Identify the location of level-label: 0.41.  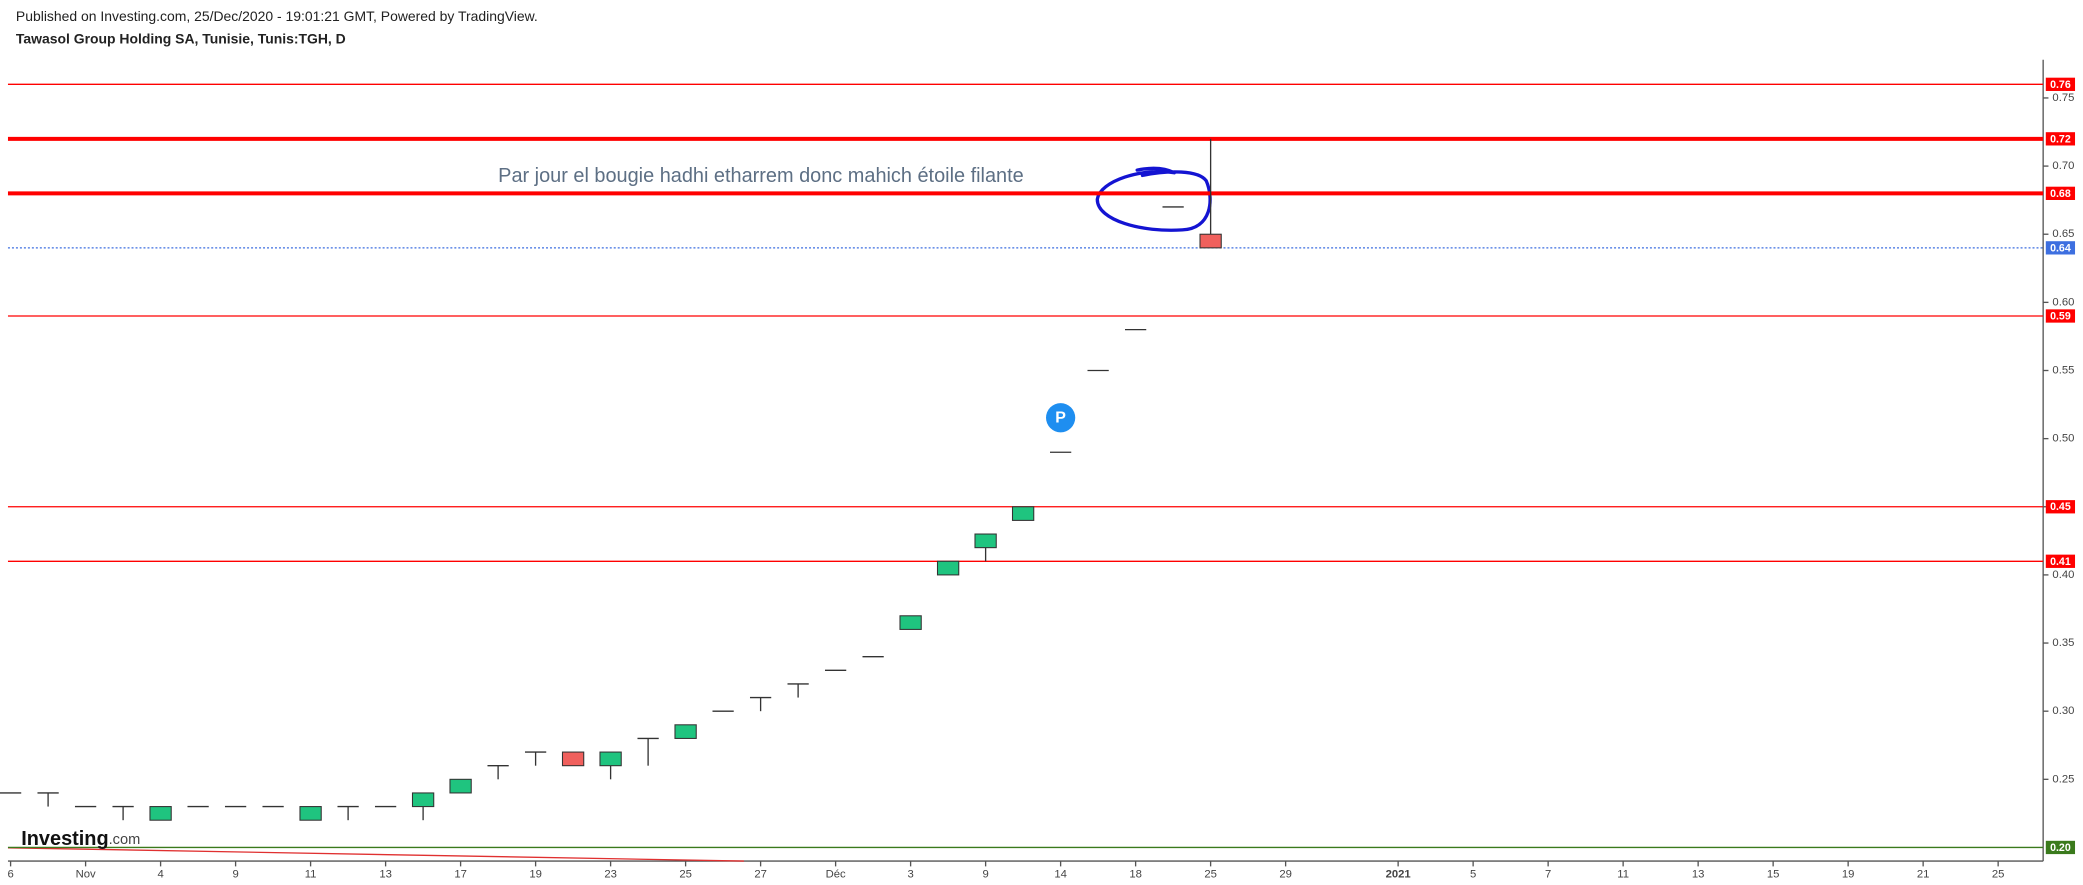
(2060, 562).